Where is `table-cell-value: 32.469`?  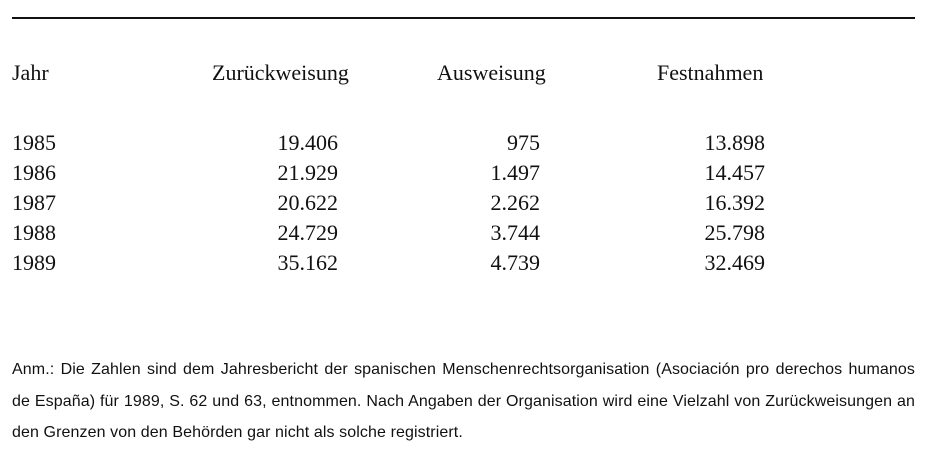 table-cell-value: 32.469 is located at coordinates (735, 262).